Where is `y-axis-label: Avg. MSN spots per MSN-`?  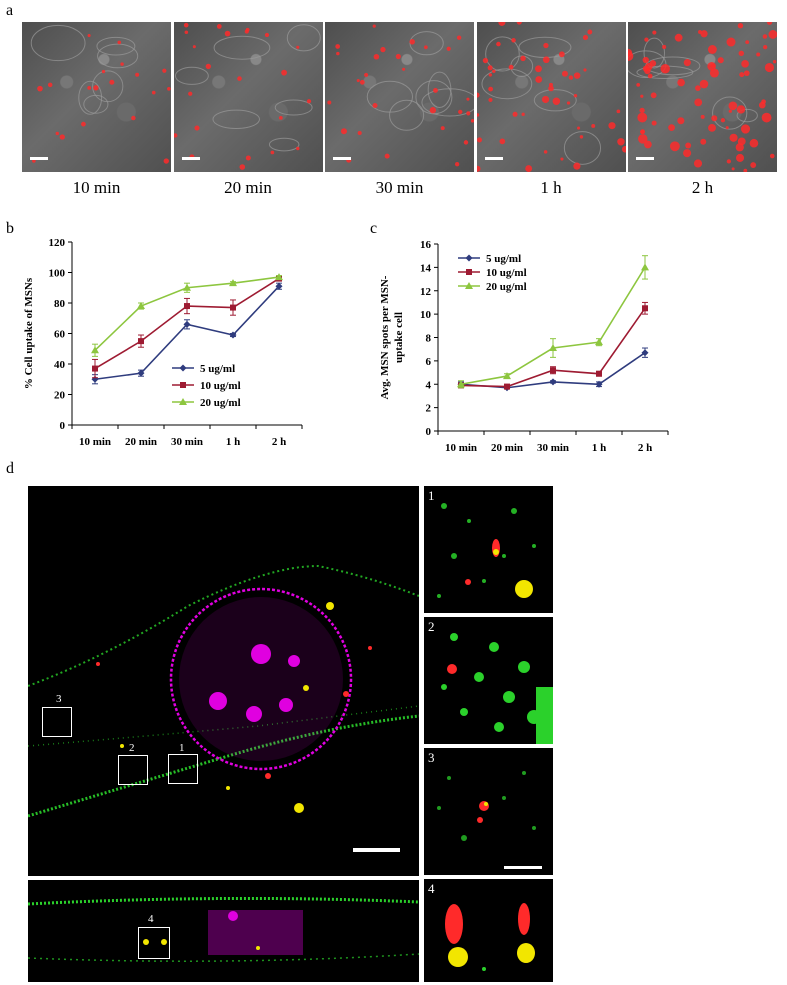 y-axis-label: Avg. MSN spots per MSN- is located at coordinates (385, 337).